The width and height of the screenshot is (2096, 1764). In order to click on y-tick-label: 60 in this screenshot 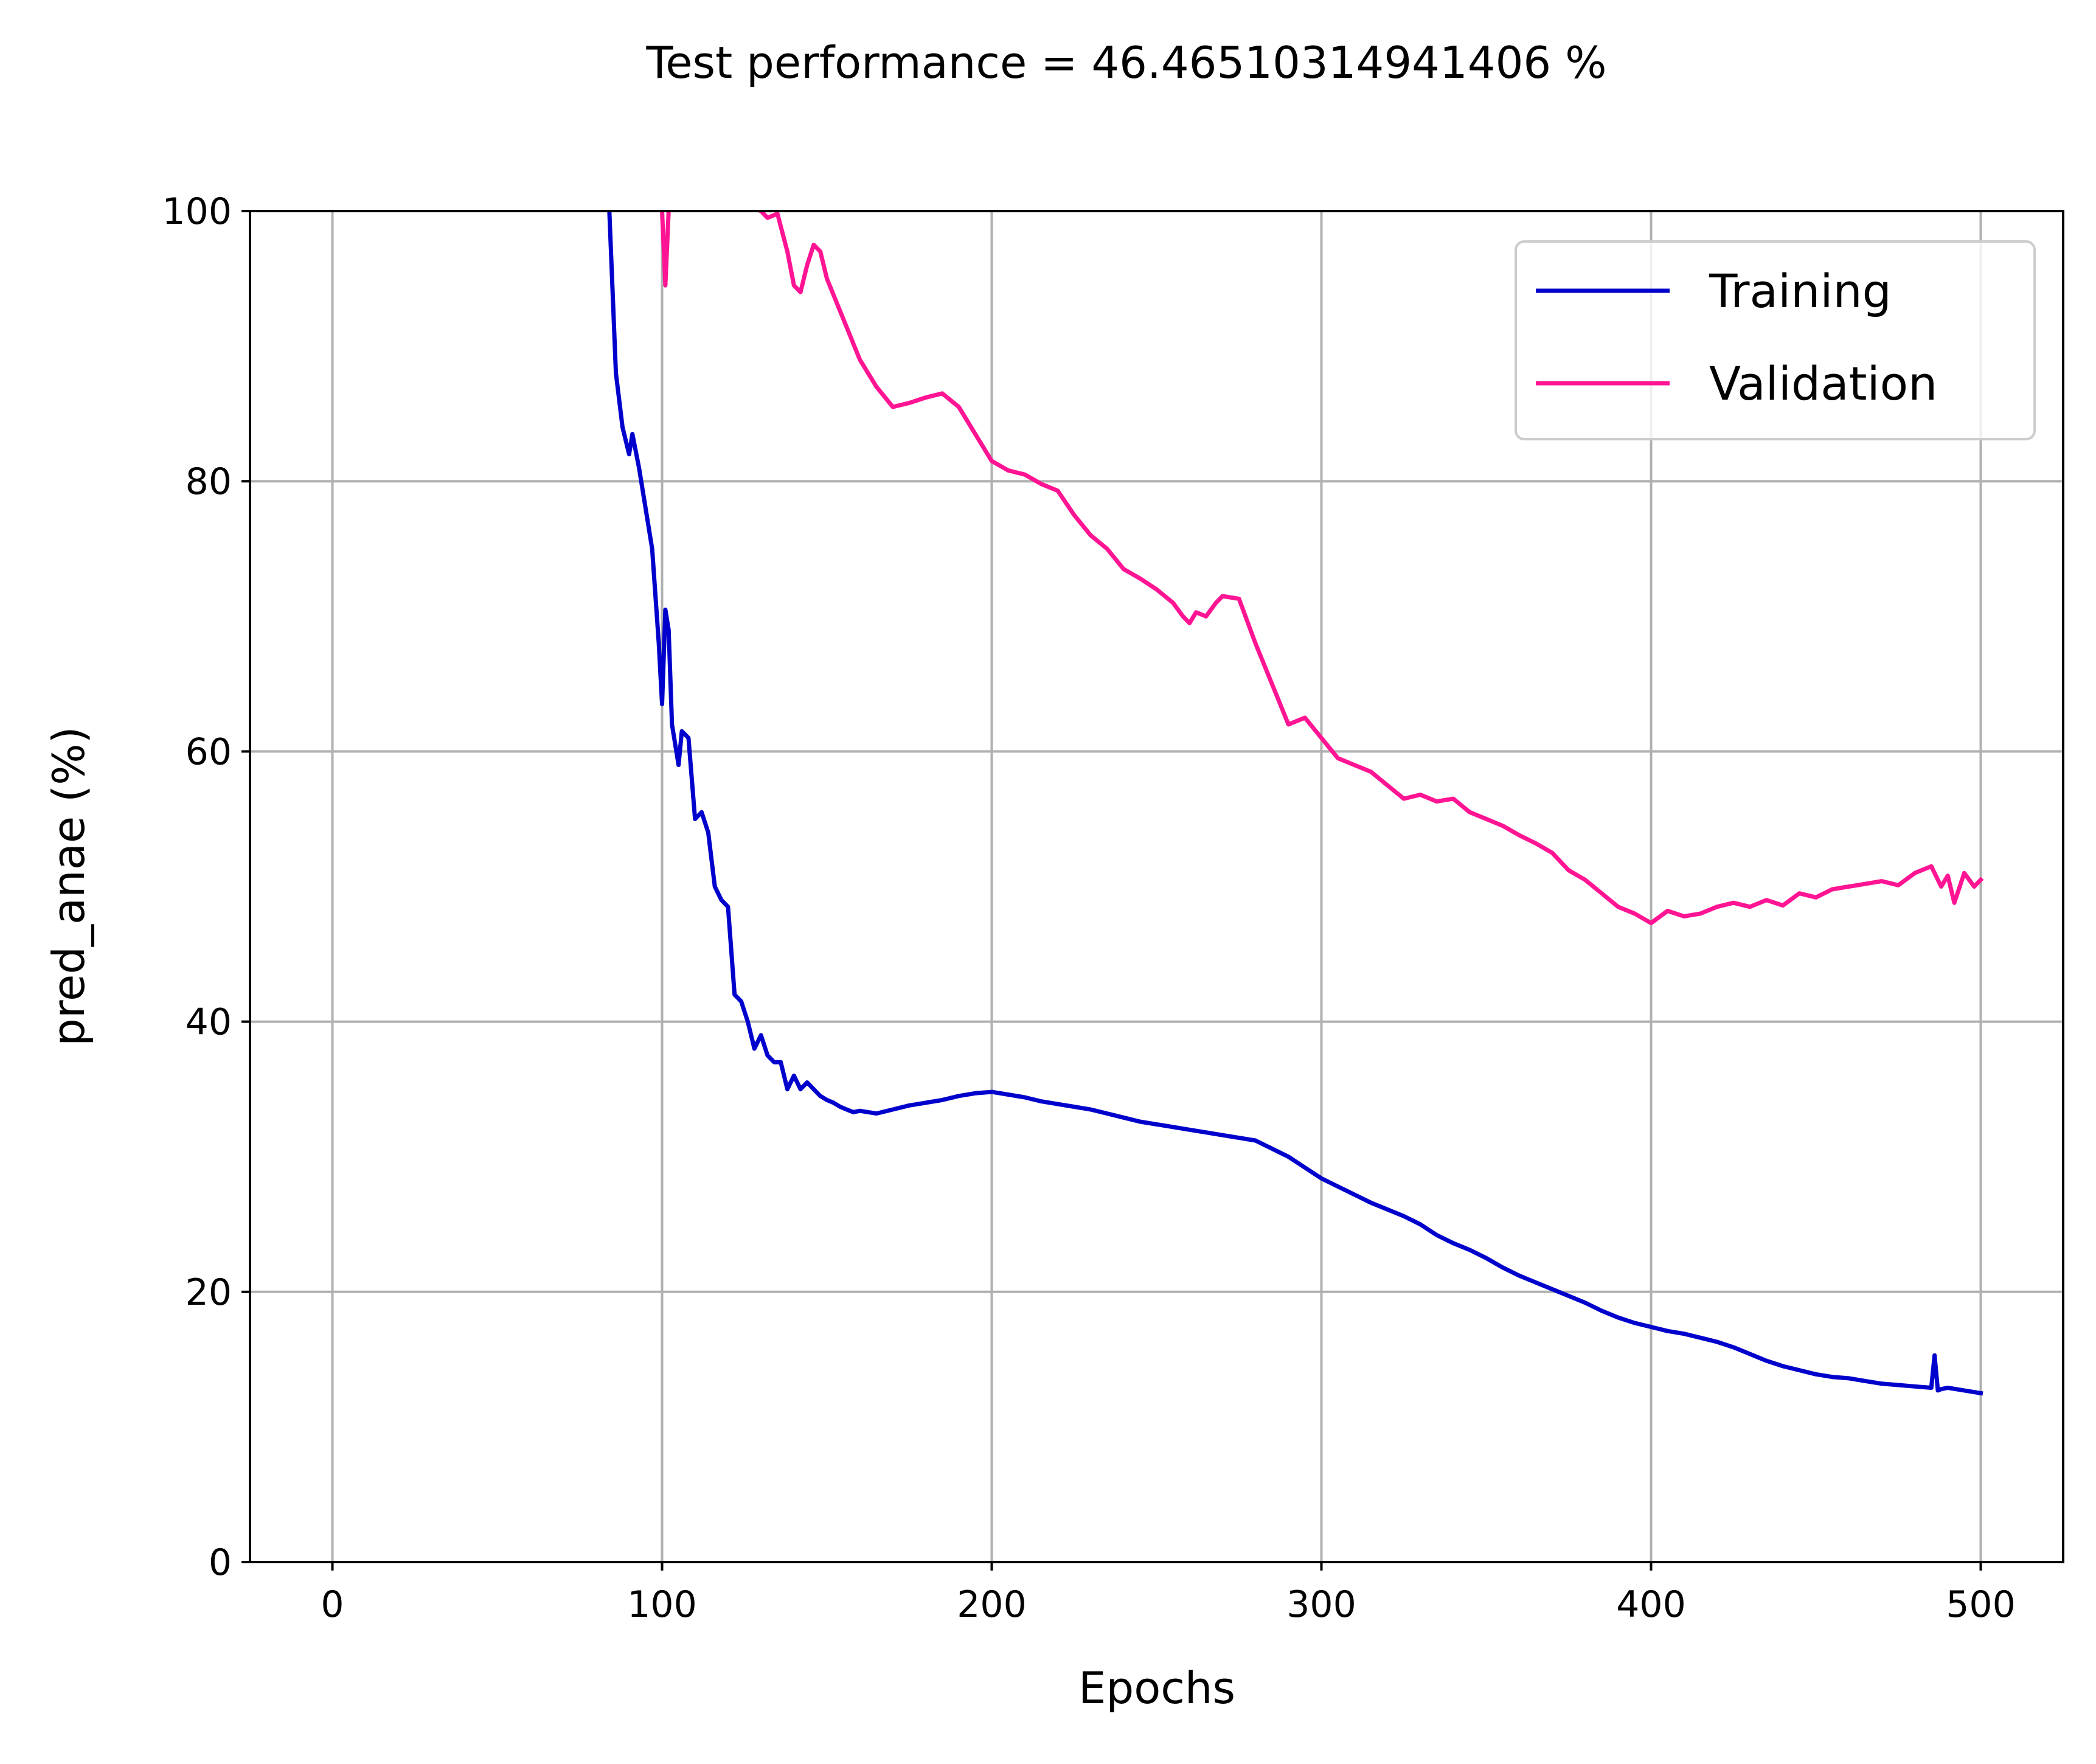, I will do `click(209, 752)`.